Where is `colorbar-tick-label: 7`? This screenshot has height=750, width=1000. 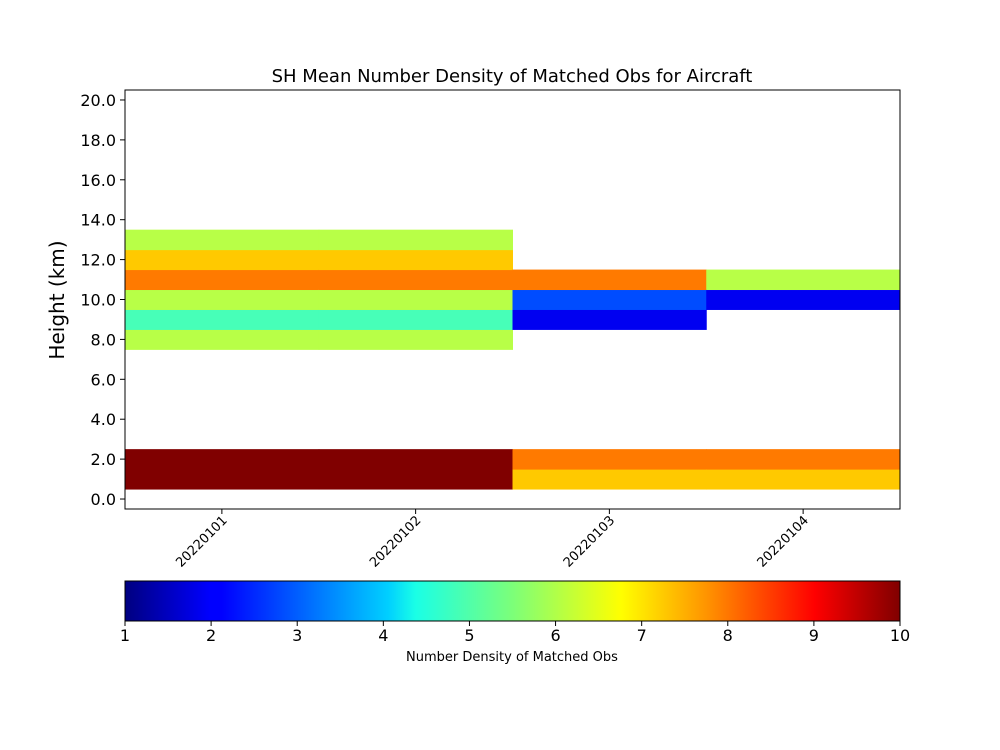 colorbar-tick-label: 7 is located at coordinates (642, 635).